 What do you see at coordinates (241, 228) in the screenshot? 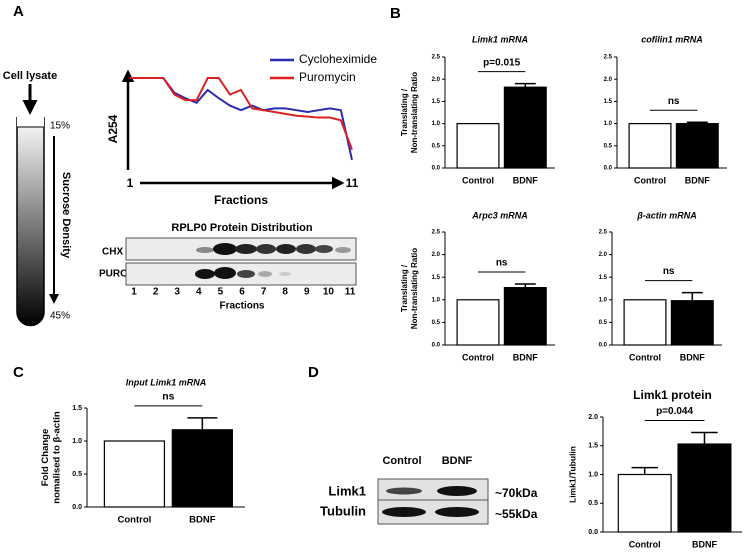
I see `blot-title: RPLP0 Protein Distribution` at bounding box center [241, 228].